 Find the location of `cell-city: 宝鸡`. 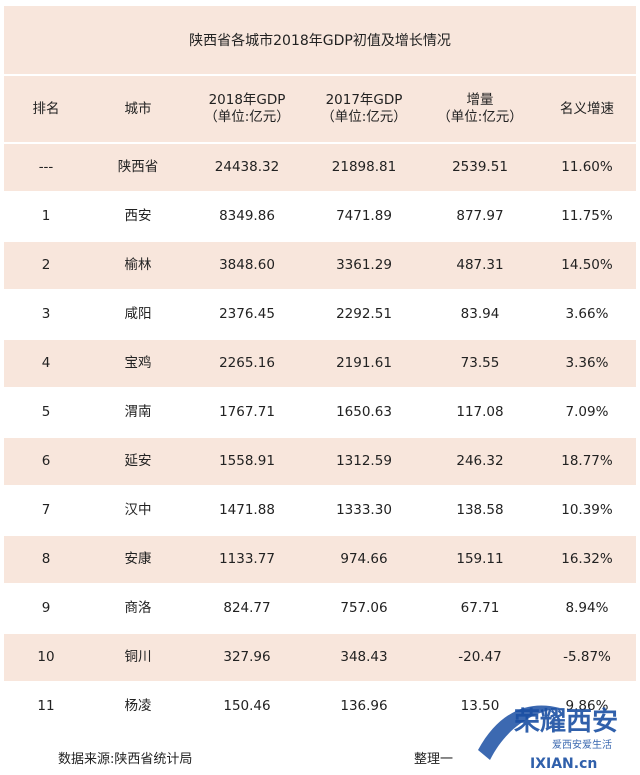

cell-city: 宝鸡 is located at coordinates (138, 363).